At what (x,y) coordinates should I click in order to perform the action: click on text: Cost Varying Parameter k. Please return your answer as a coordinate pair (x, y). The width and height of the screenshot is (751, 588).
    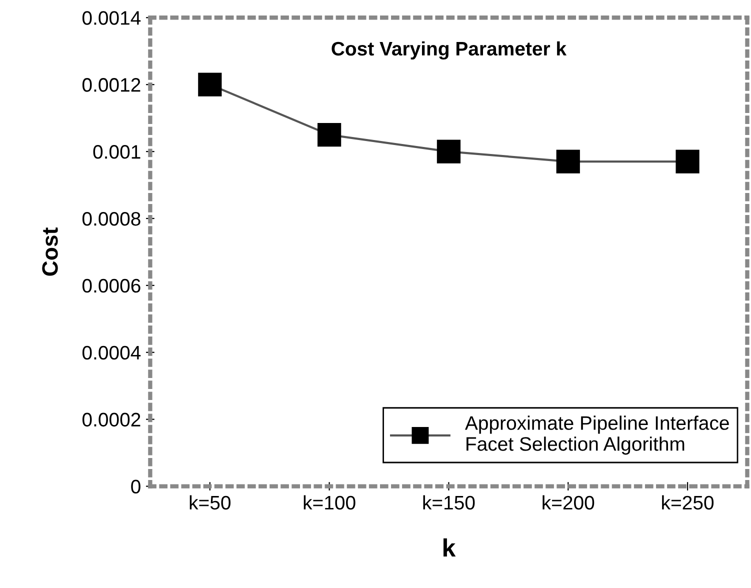
    Looking at the image, I should click on (449, 50).